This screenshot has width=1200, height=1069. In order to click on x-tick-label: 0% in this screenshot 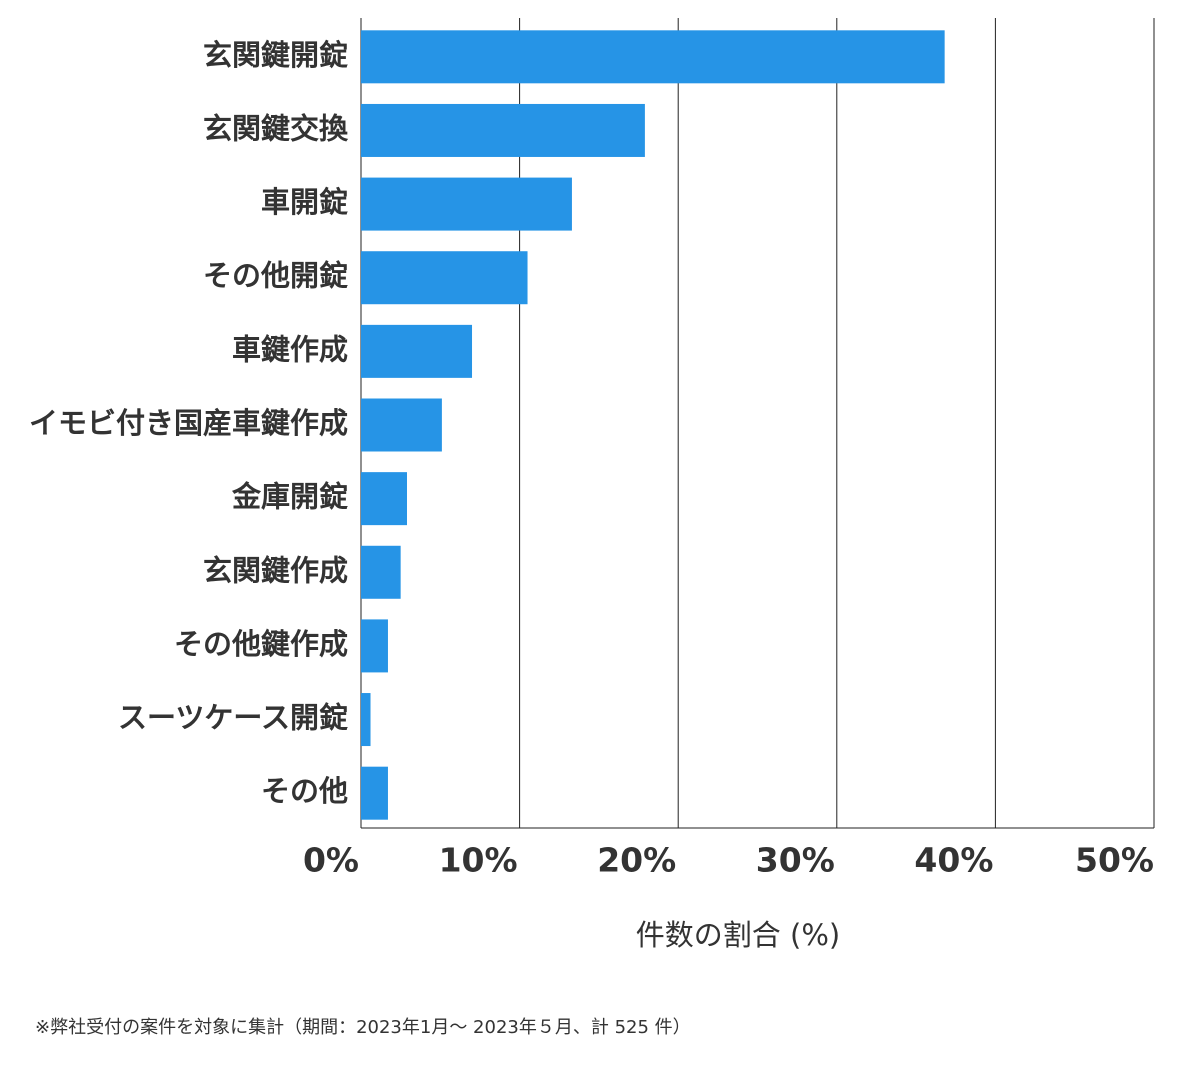, I will do `click(331, 860)`.